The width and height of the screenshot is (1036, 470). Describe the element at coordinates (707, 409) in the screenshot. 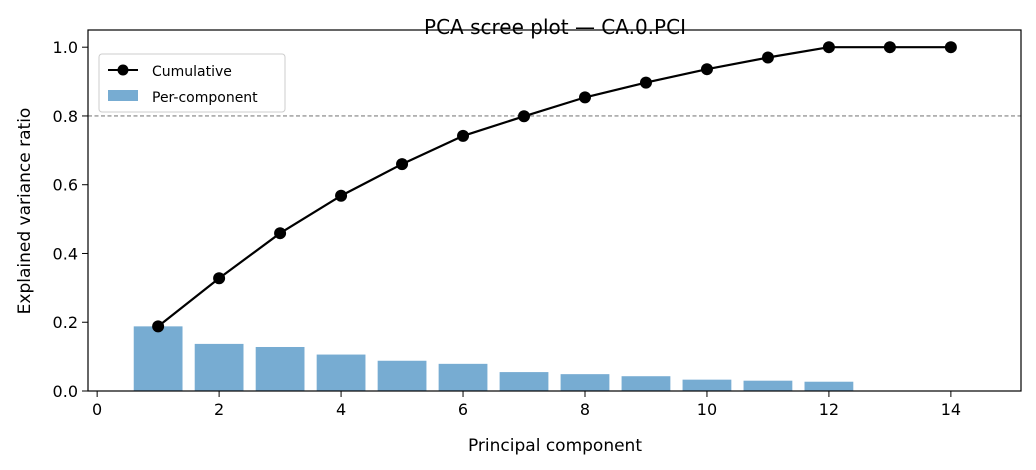

I see `x-tick-label: 10` at that location.